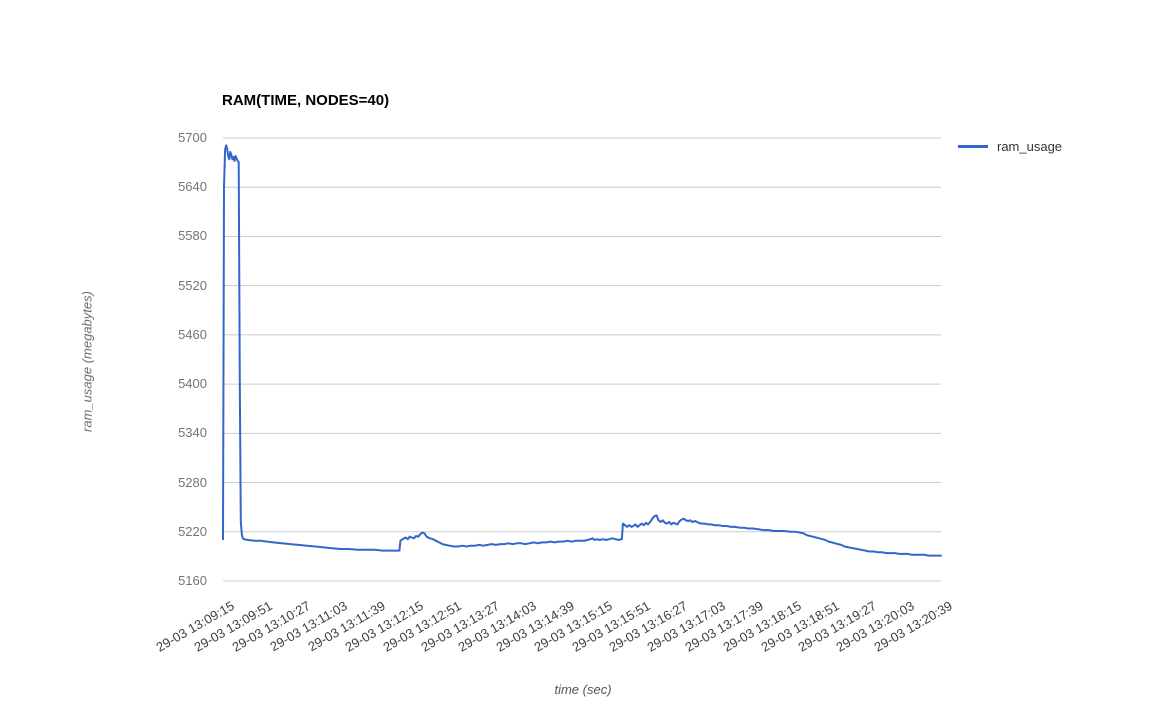 The height and width of the screenshot is (720, 1165). What do you see at coordinates (192, 384) in the screenshot?
I see `y-tick-label: 5400` at bounding box center [192, 384].